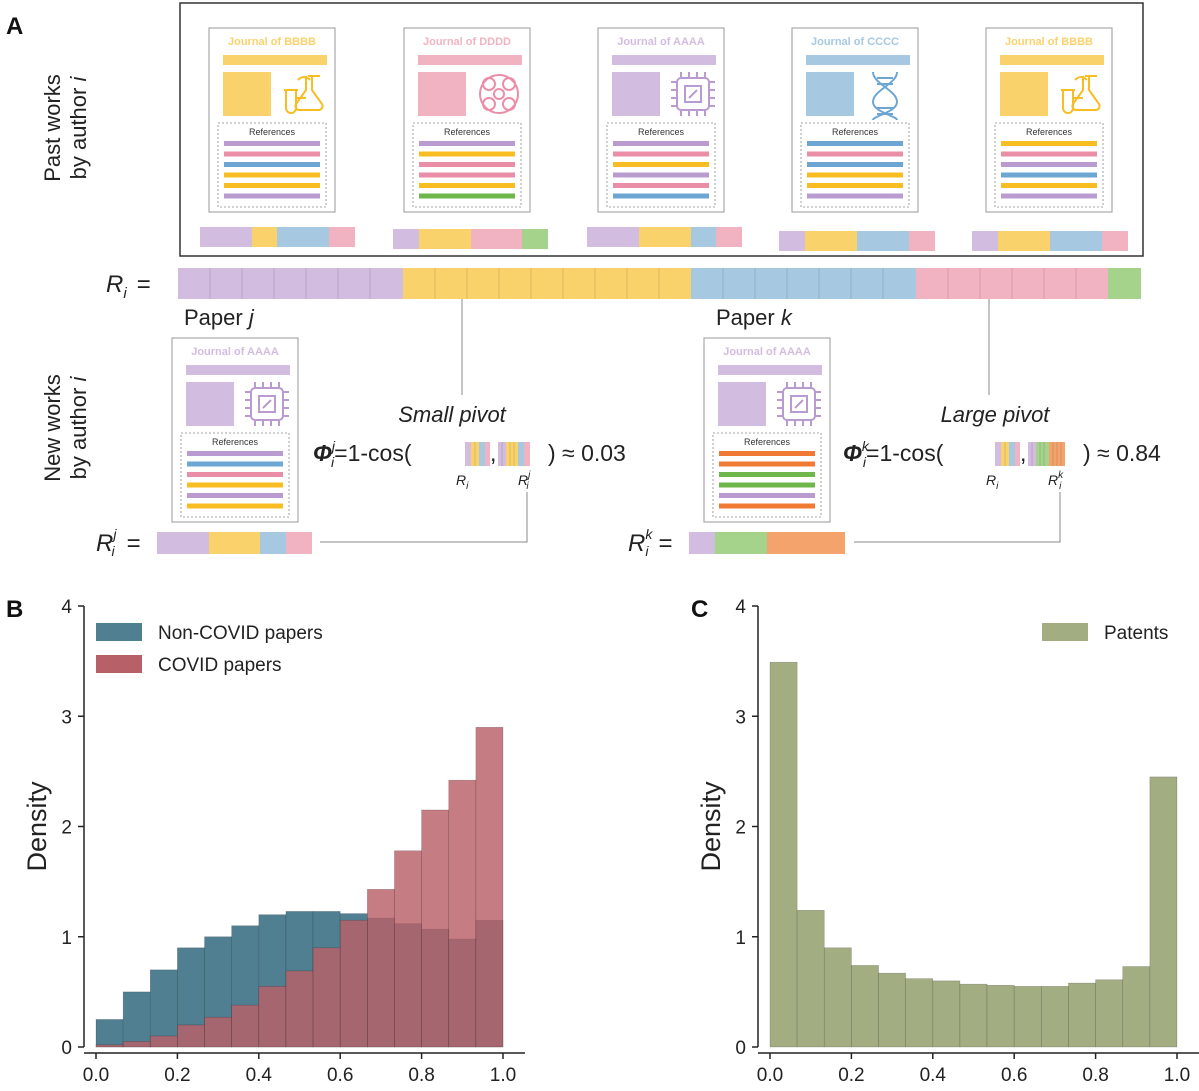 The height and width of the screenshot is (1091, 1199). What do you see at coordinates (240, 633) in the screenshot?
I see `legend-label: Non-COVID papers` at bounding box center [240, 633].